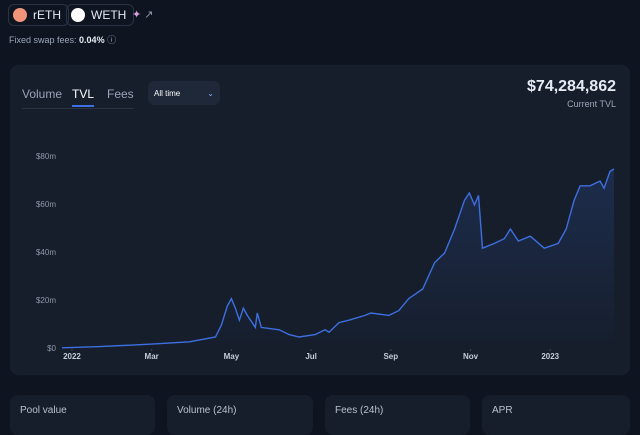  What do you see at coordinates (471, 356) in the screenshot?
I see `x-tick-label: Nov` at bounding box center [471, 356].